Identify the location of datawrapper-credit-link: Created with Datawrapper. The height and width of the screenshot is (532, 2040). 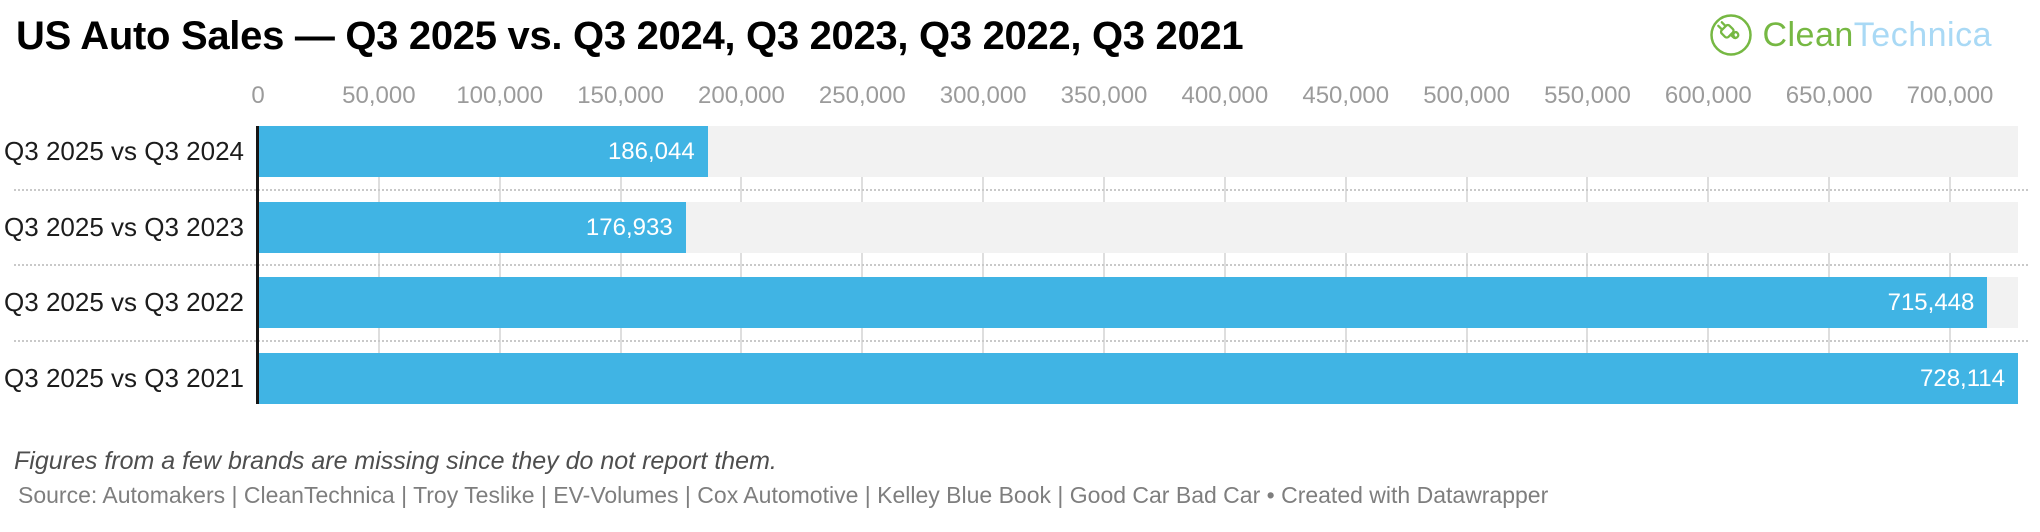
(1415, 495).